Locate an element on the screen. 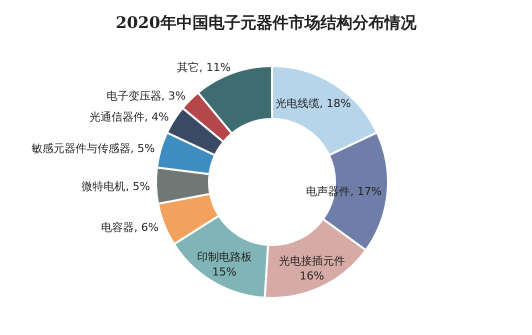 The image size is (532, 335). slice-label: 电容器, 6% is located at coordinates (130, 227).